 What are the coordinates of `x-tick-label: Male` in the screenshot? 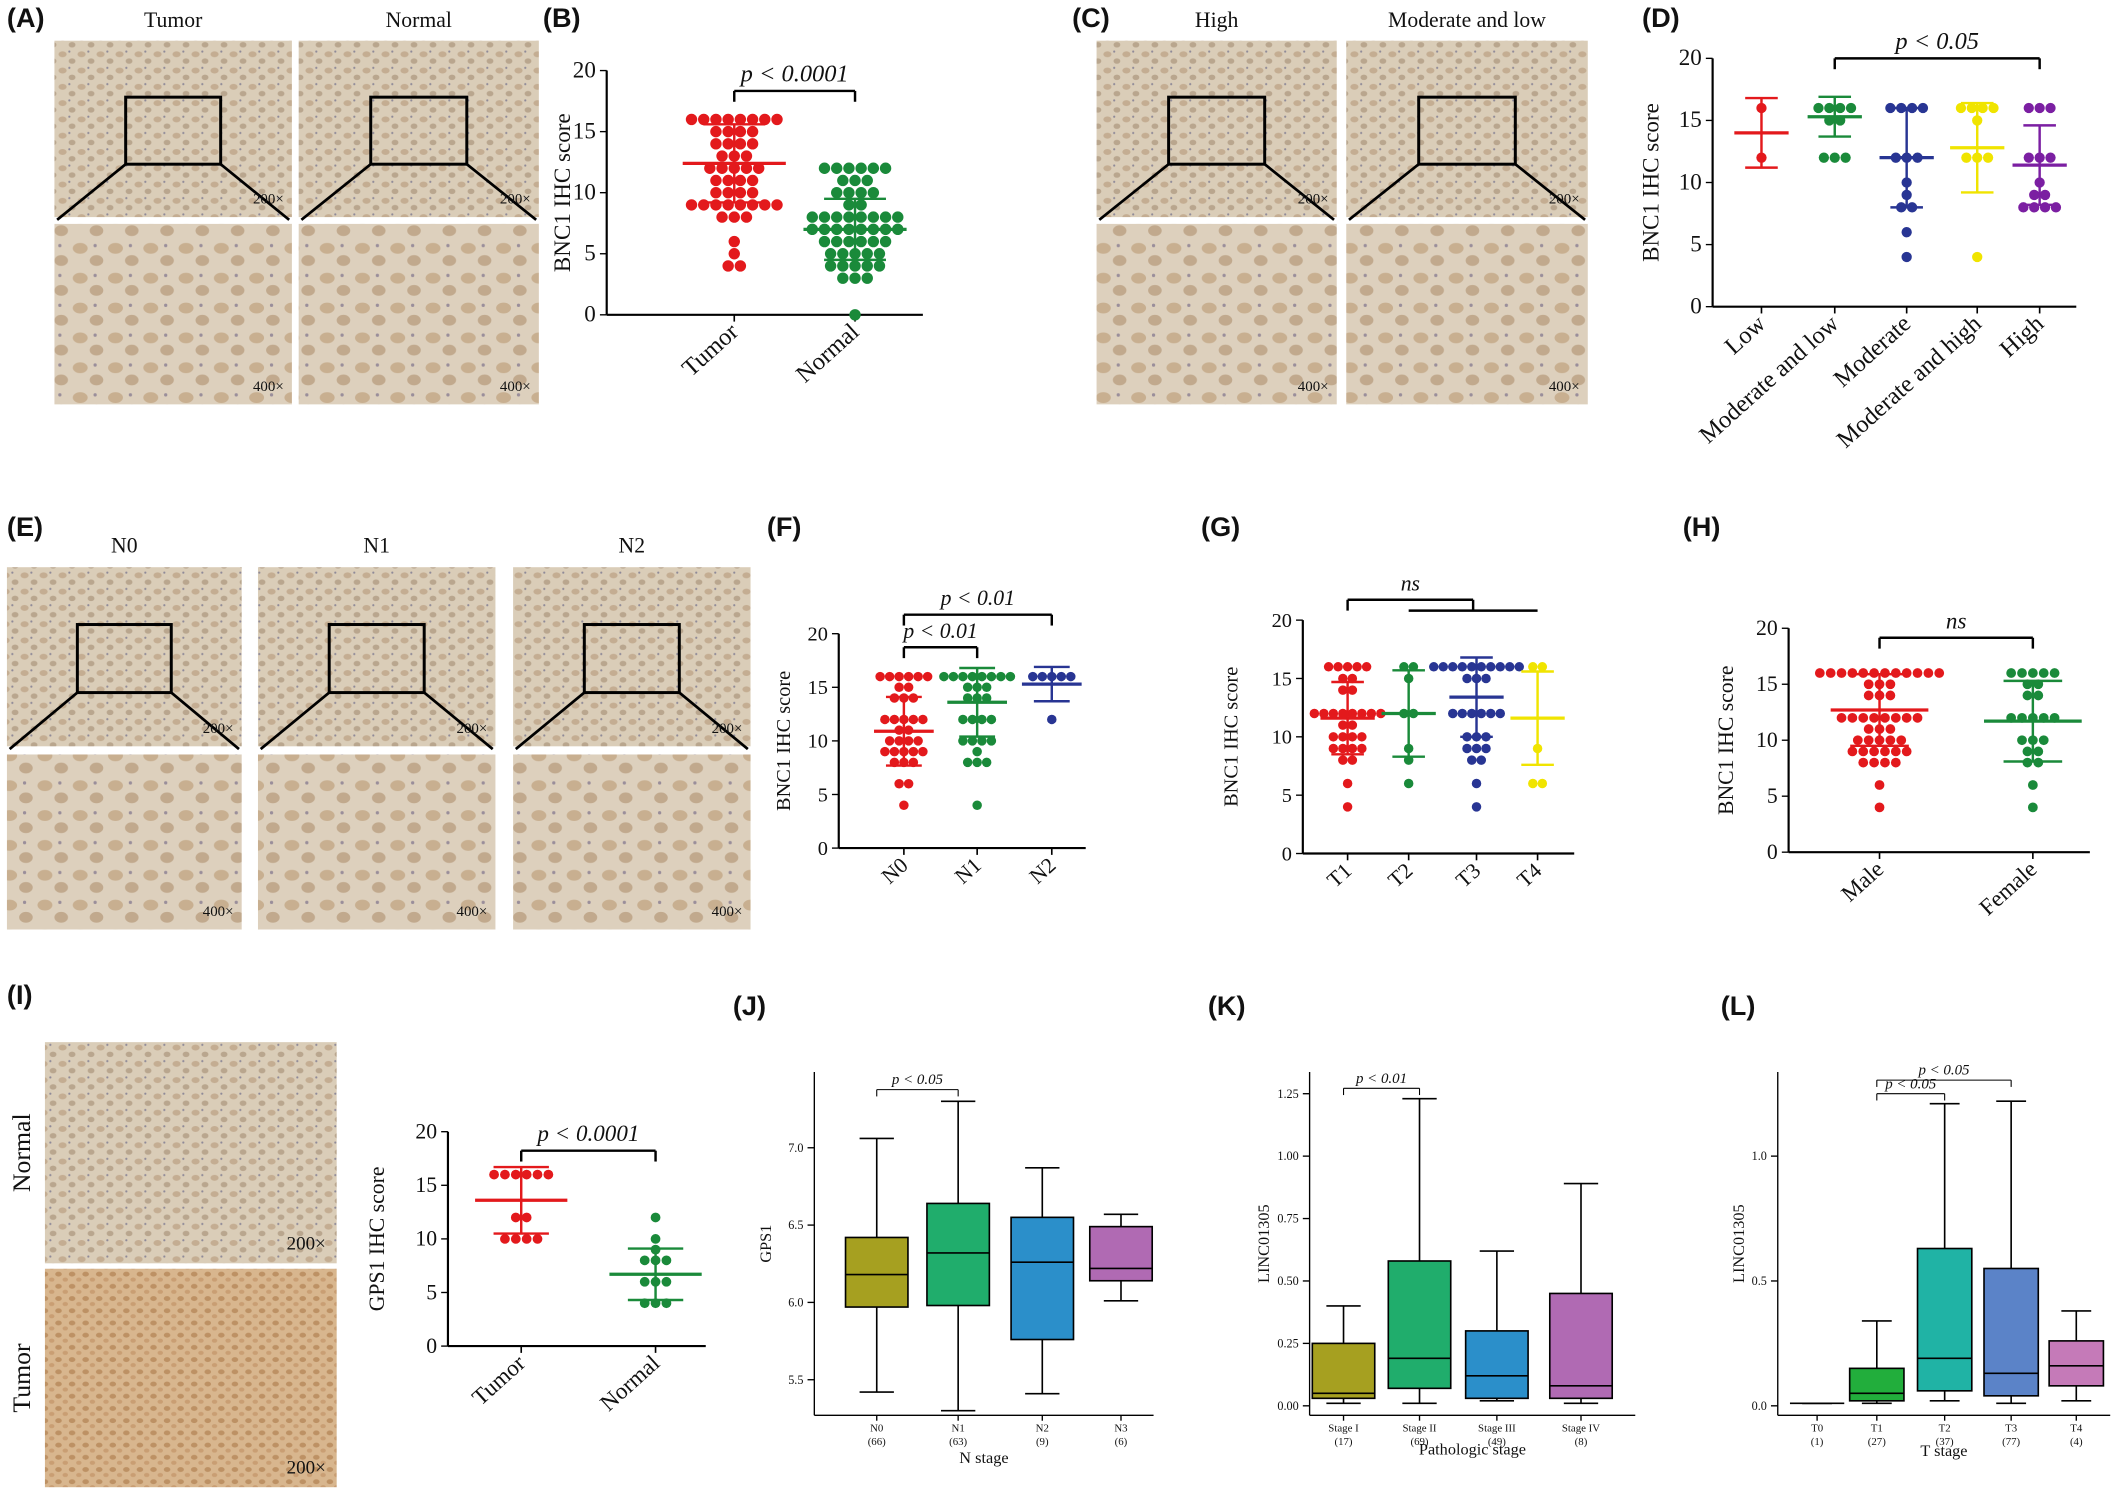 It's located at (1862, 881).